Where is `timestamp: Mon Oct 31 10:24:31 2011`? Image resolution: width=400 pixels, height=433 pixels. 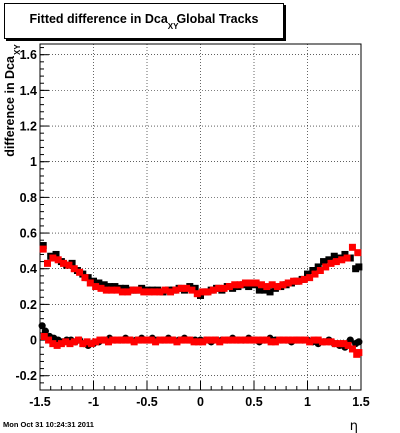 timestamp: Mon Oct 31 10:24:31 2011 is located at coordinates (48, 424).